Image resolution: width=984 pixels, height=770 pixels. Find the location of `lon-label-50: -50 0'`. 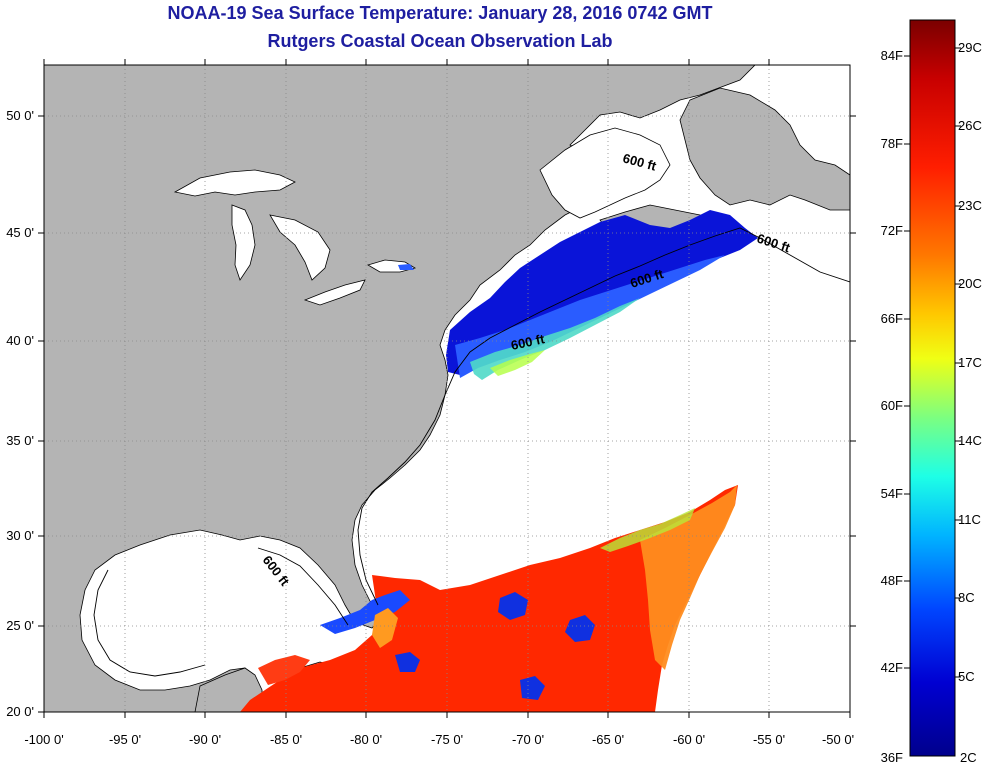

lon-label-50: -50 0' is located at coordinates (838, 739).